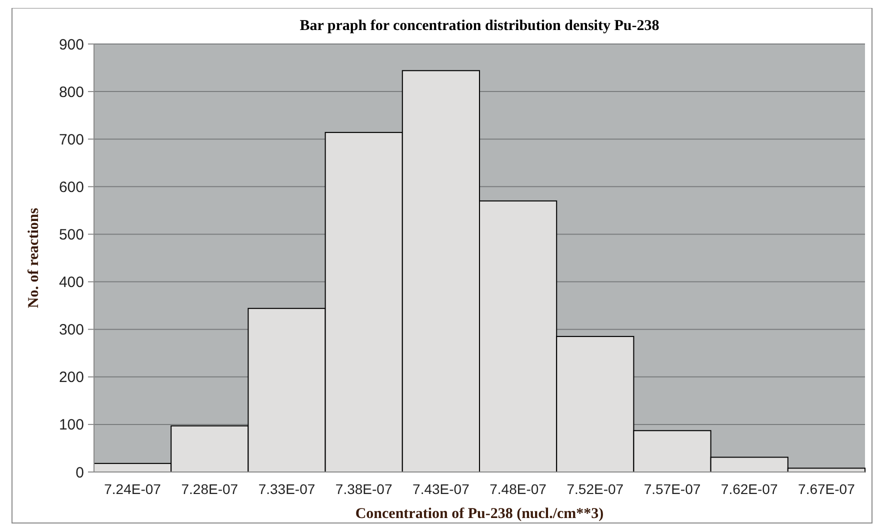  What do you see at coordinates (209, 489) in the screenshot?
I see `x-tick-label: 7.28E-07` at bounding box center [209, 489].